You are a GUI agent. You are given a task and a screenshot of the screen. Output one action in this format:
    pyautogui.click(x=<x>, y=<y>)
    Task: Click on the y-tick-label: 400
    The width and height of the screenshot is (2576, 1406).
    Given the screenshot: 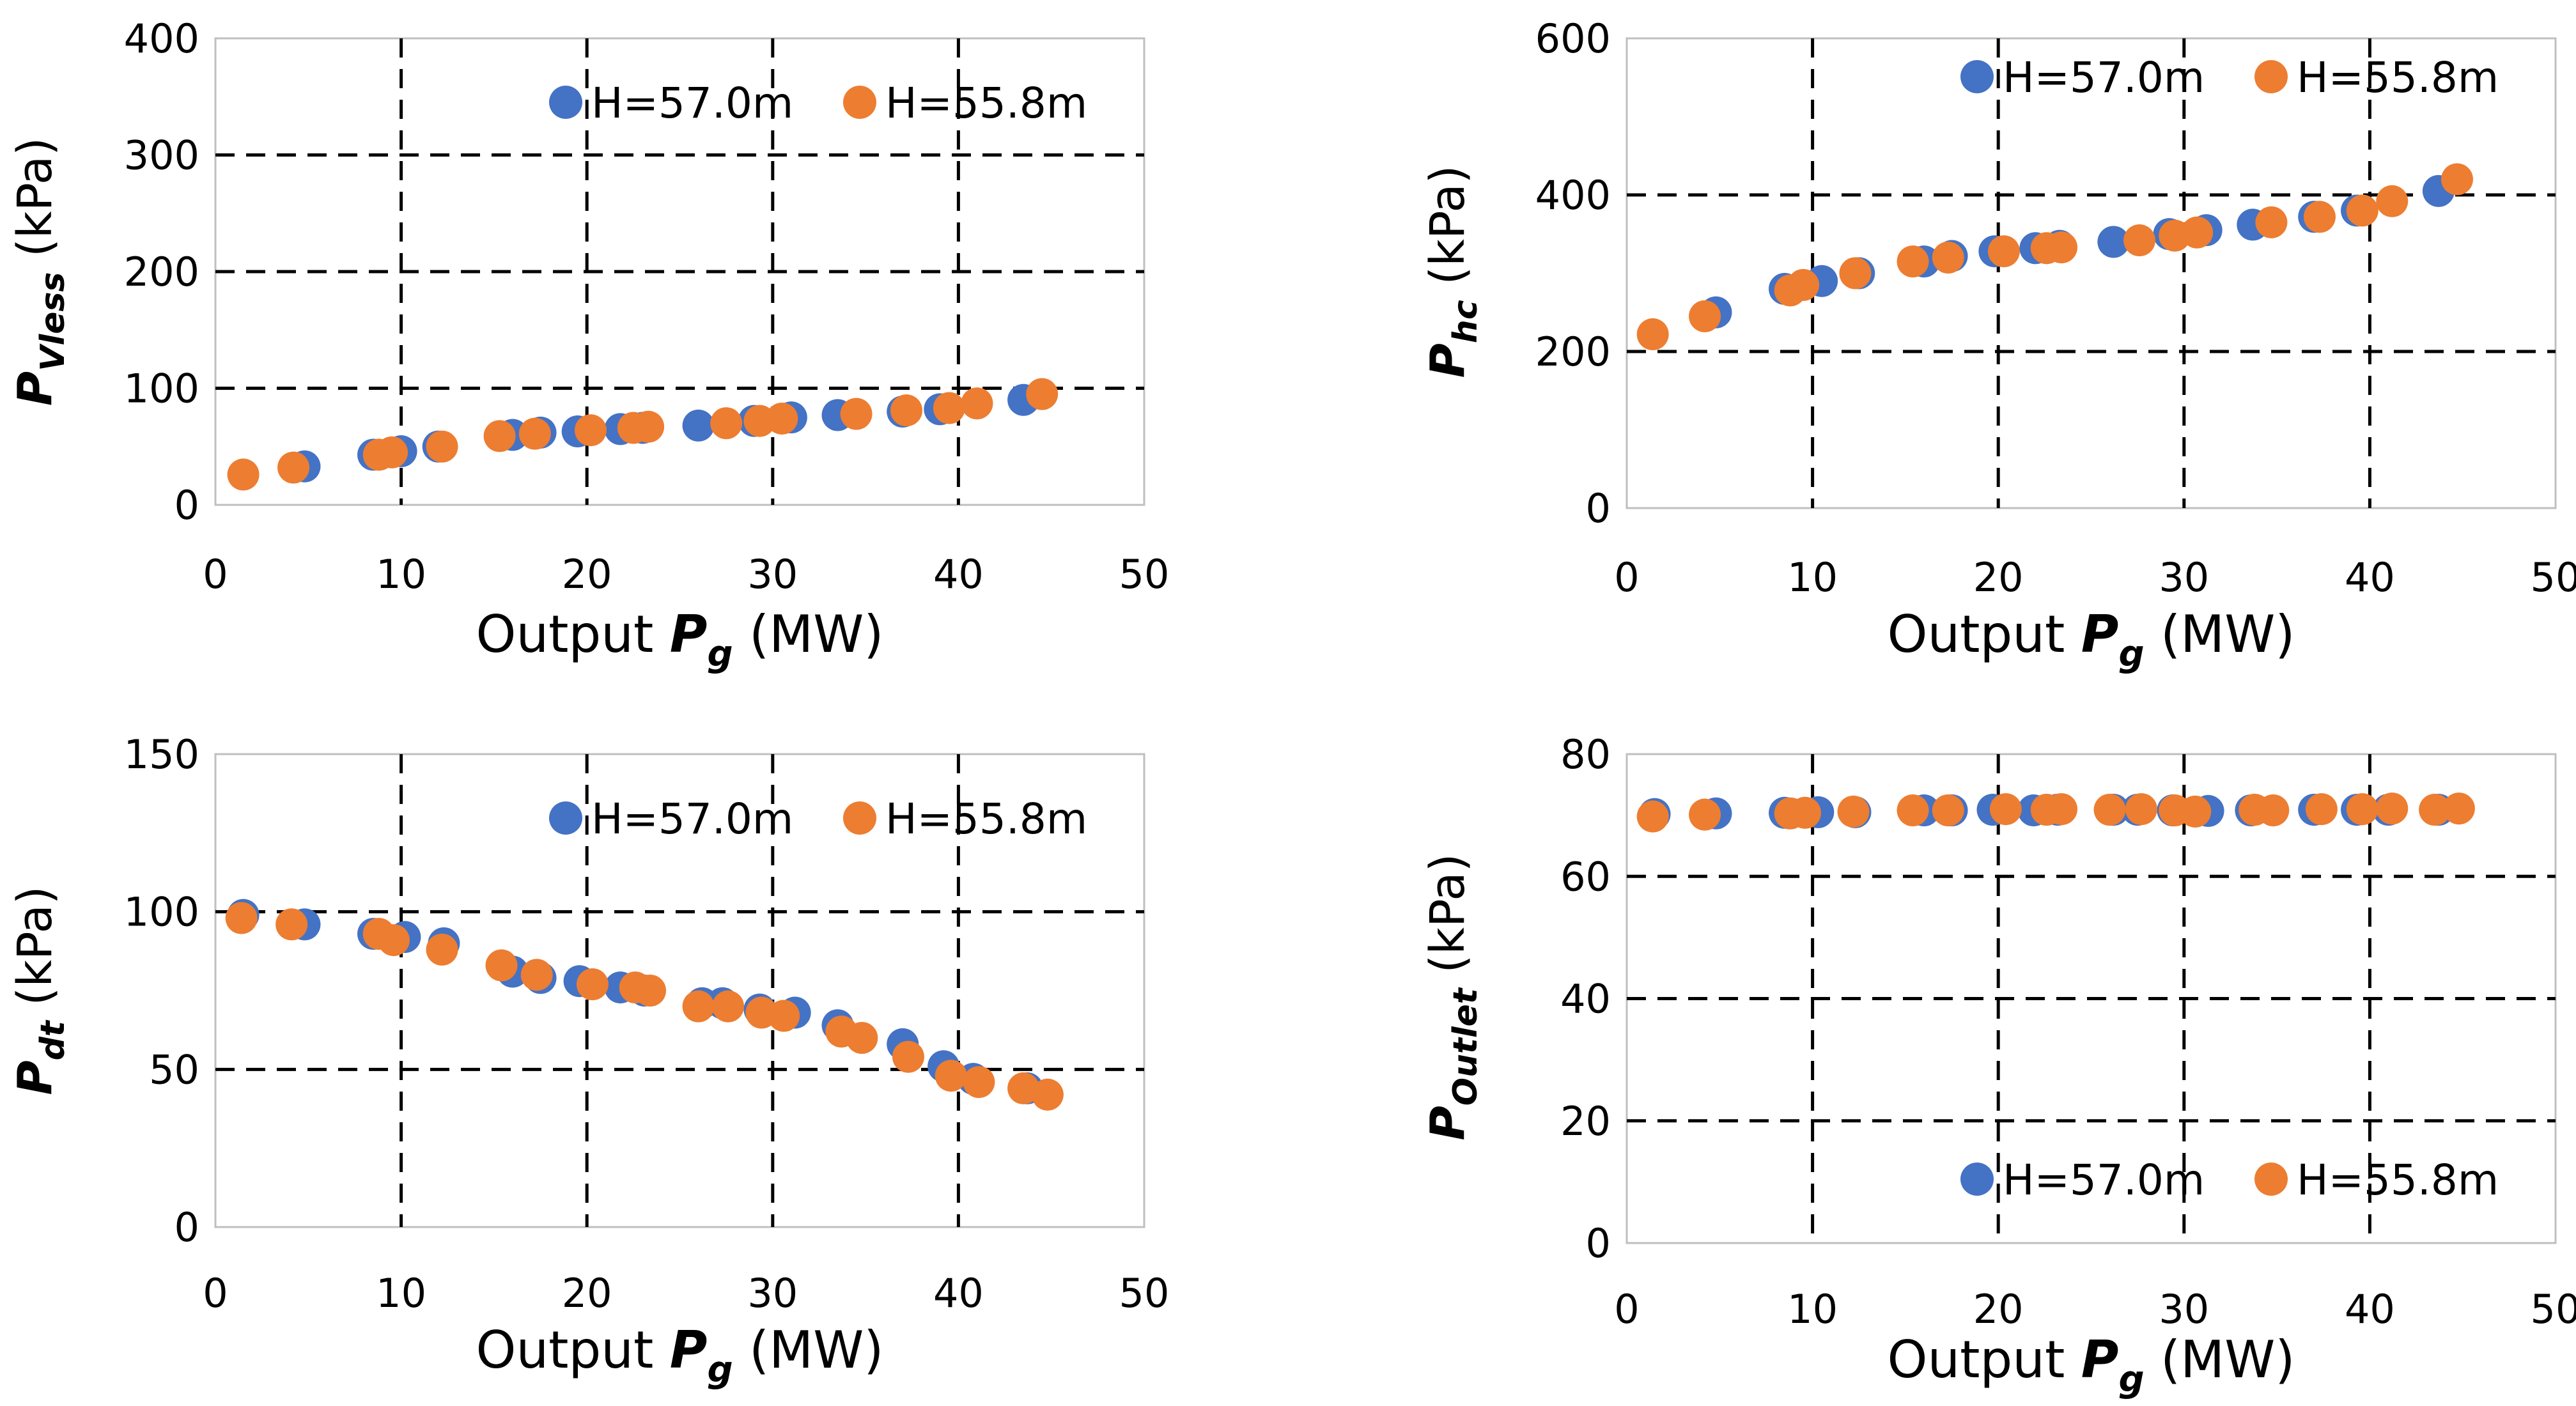 What is the action you would take?
    pyautogui.click(x=1573, y=195)
    